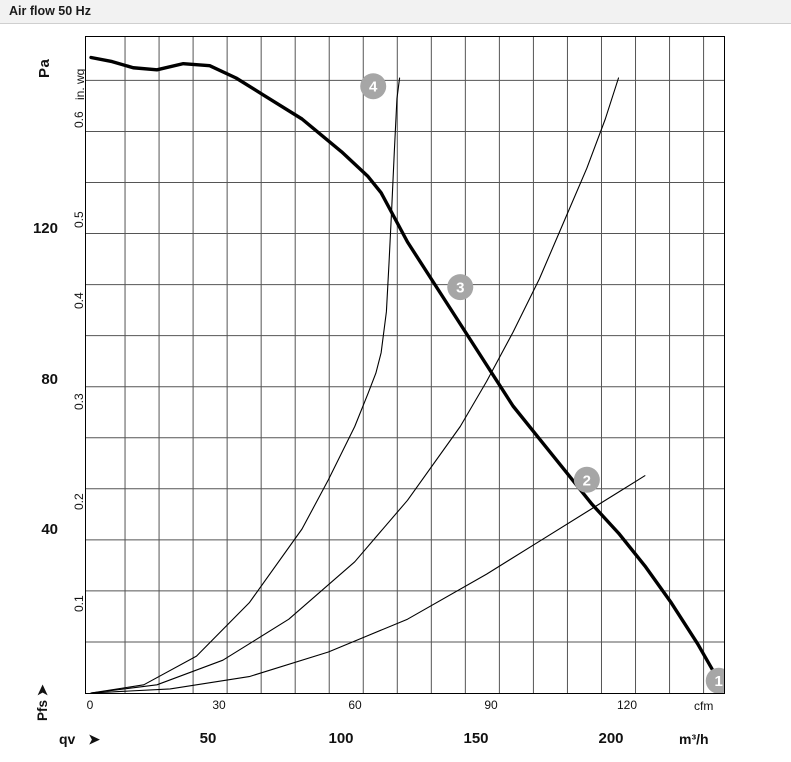 This screenshot has width=791, height=762. I want to click on ytick-pa-80: 80, so click(49, 379).